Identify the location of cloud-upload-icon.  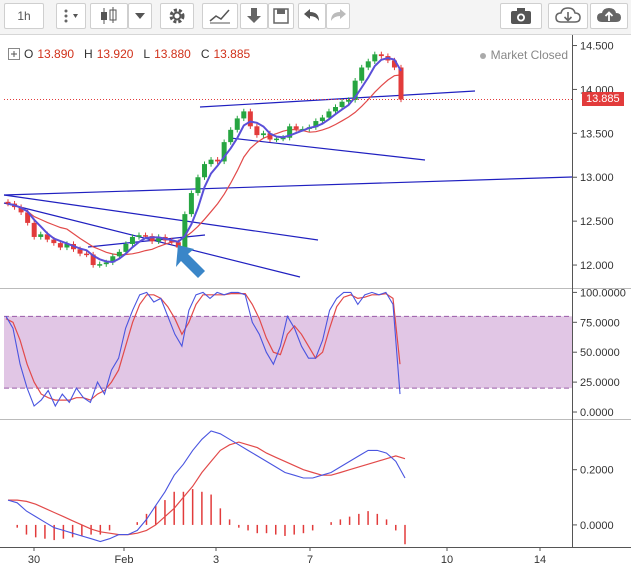
(609, 15).